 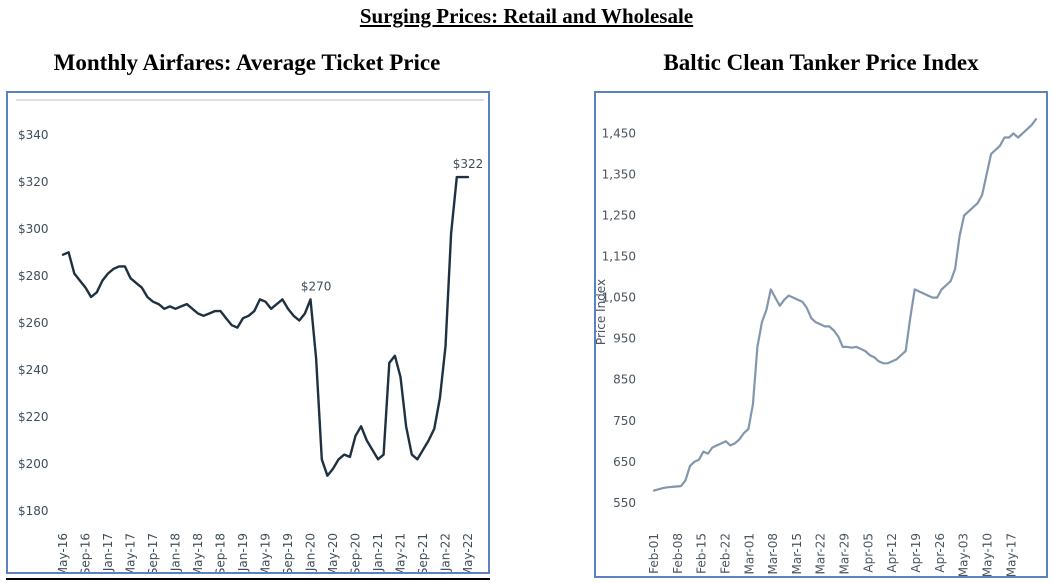 What do you see at coordinates (821, 62) in the screenshot?
I see `tanker-chart-title: Baltic Clean Tanker Price Index` at bounding box center [821, 62].